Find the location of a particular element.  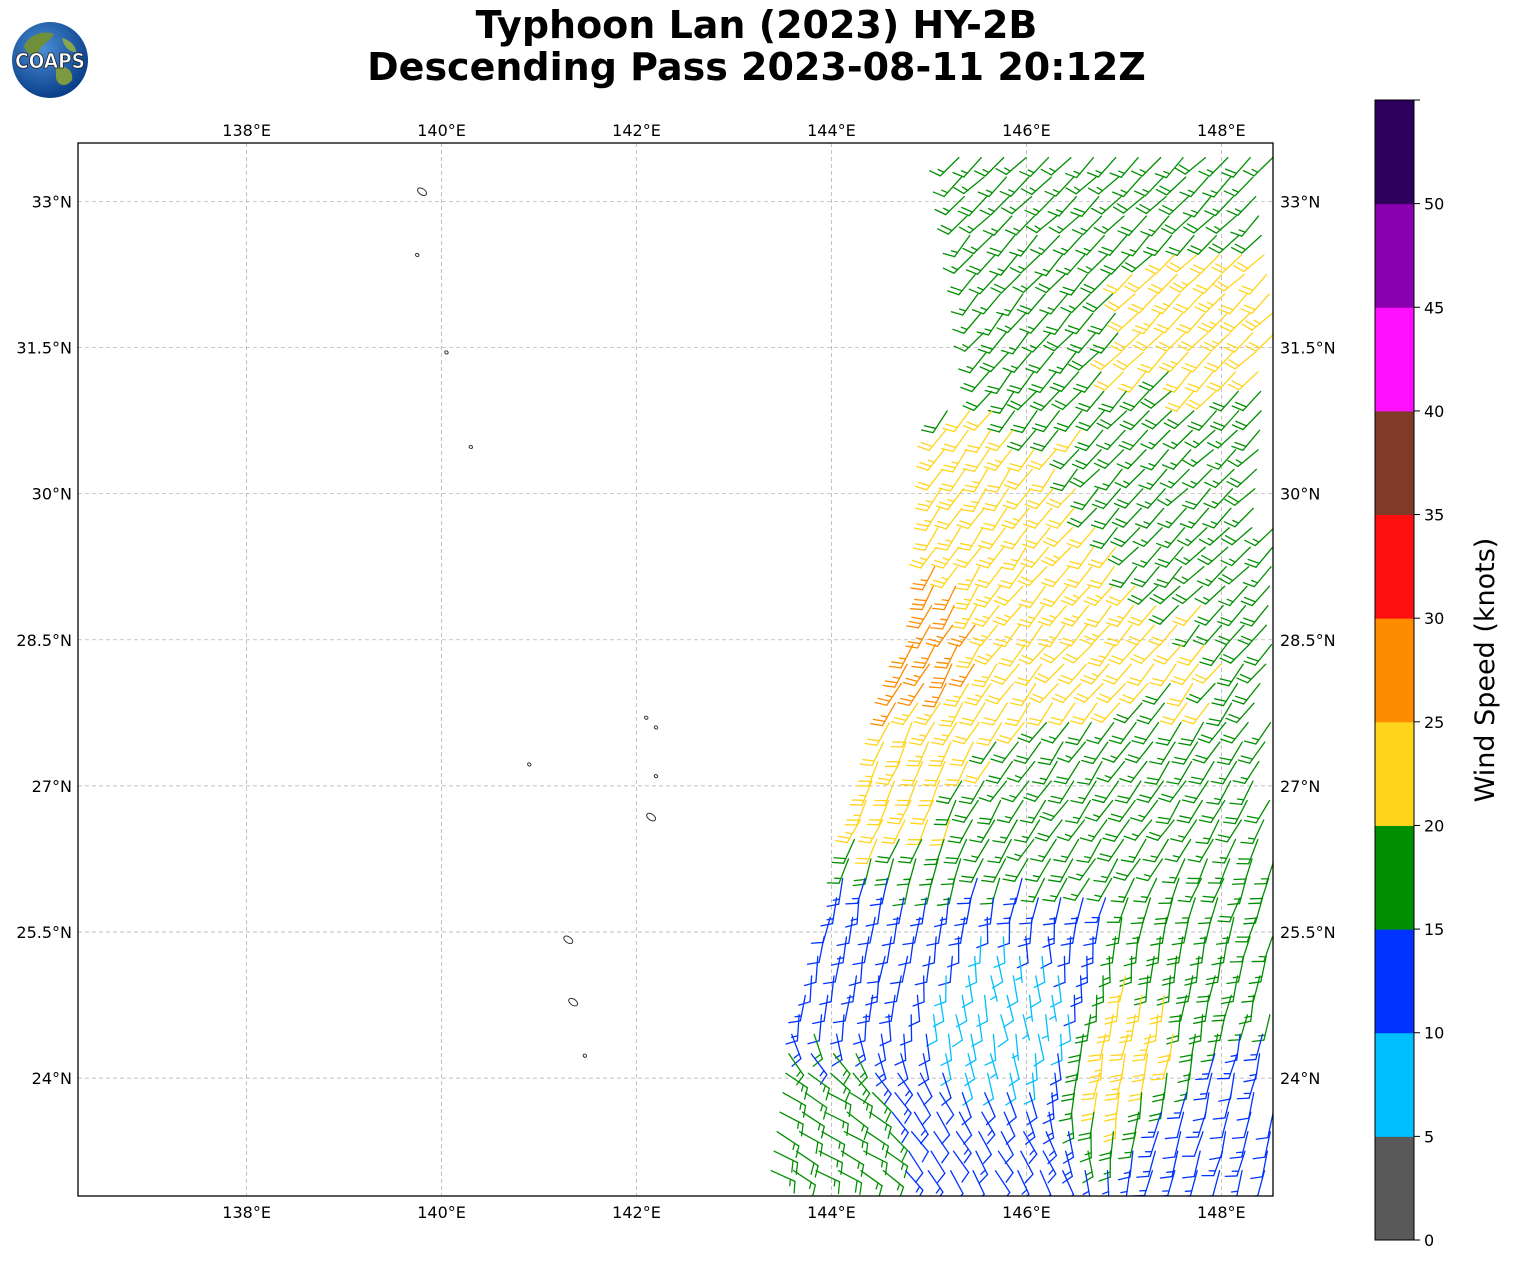

lon-tick-label-top: 138°E is located at coordinates (246, 130).